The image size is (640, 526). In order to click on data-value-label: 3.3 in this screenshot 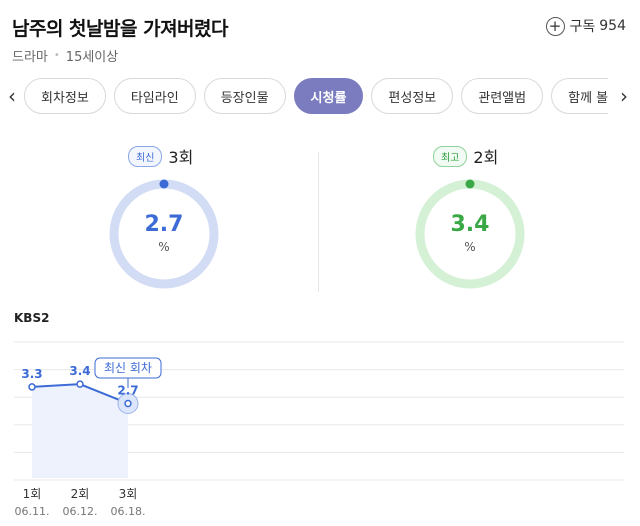, I will do `click(31, 374)`.